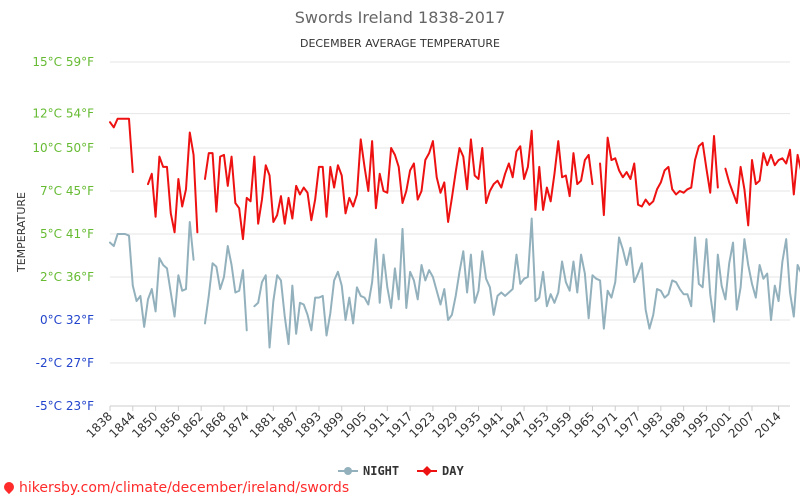 Image resolution: width=800 pixels, height=500 pixels. Describe the element at coordinates (767, 424) in the screenshot. I see `x-tick-label: 2014` at that location.